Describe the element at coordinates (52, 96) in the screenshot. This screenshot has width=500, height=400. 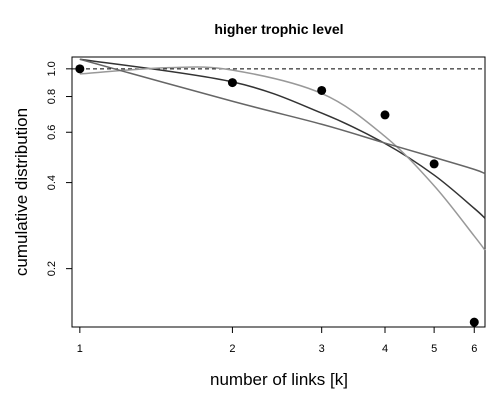
I see `y-tick-label: 0.8` at that location.